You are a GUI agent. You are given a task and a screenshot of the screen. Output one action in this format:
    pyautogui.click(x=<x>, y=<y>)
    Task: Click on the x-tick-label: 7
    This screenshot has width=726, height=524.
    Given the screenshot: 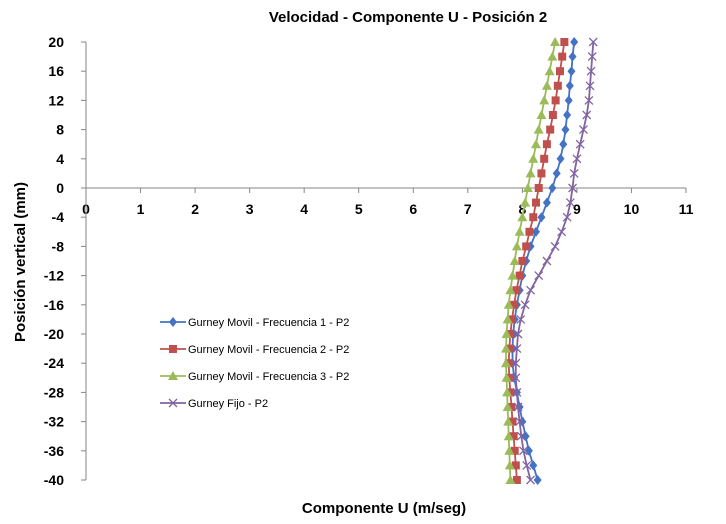 What is the action you would take?
    pyautogui.click(x=468, y=209)
    